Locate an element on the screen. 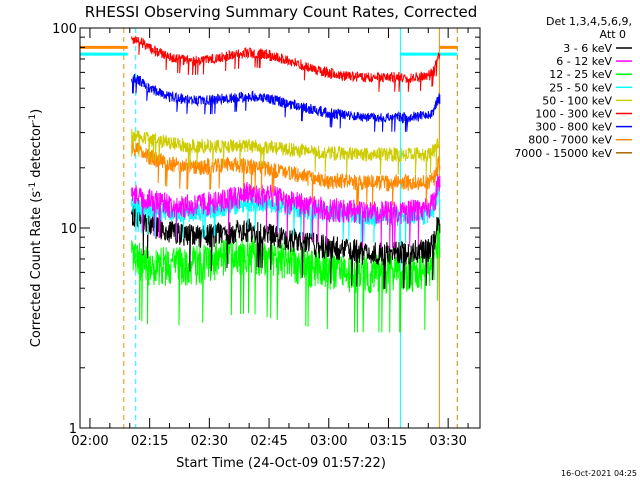 The width and height of the screenshot is (640, 480). y-axis-label: Corrected Count Rate (s-1 detector-1) is located at coordinates (36, 228).